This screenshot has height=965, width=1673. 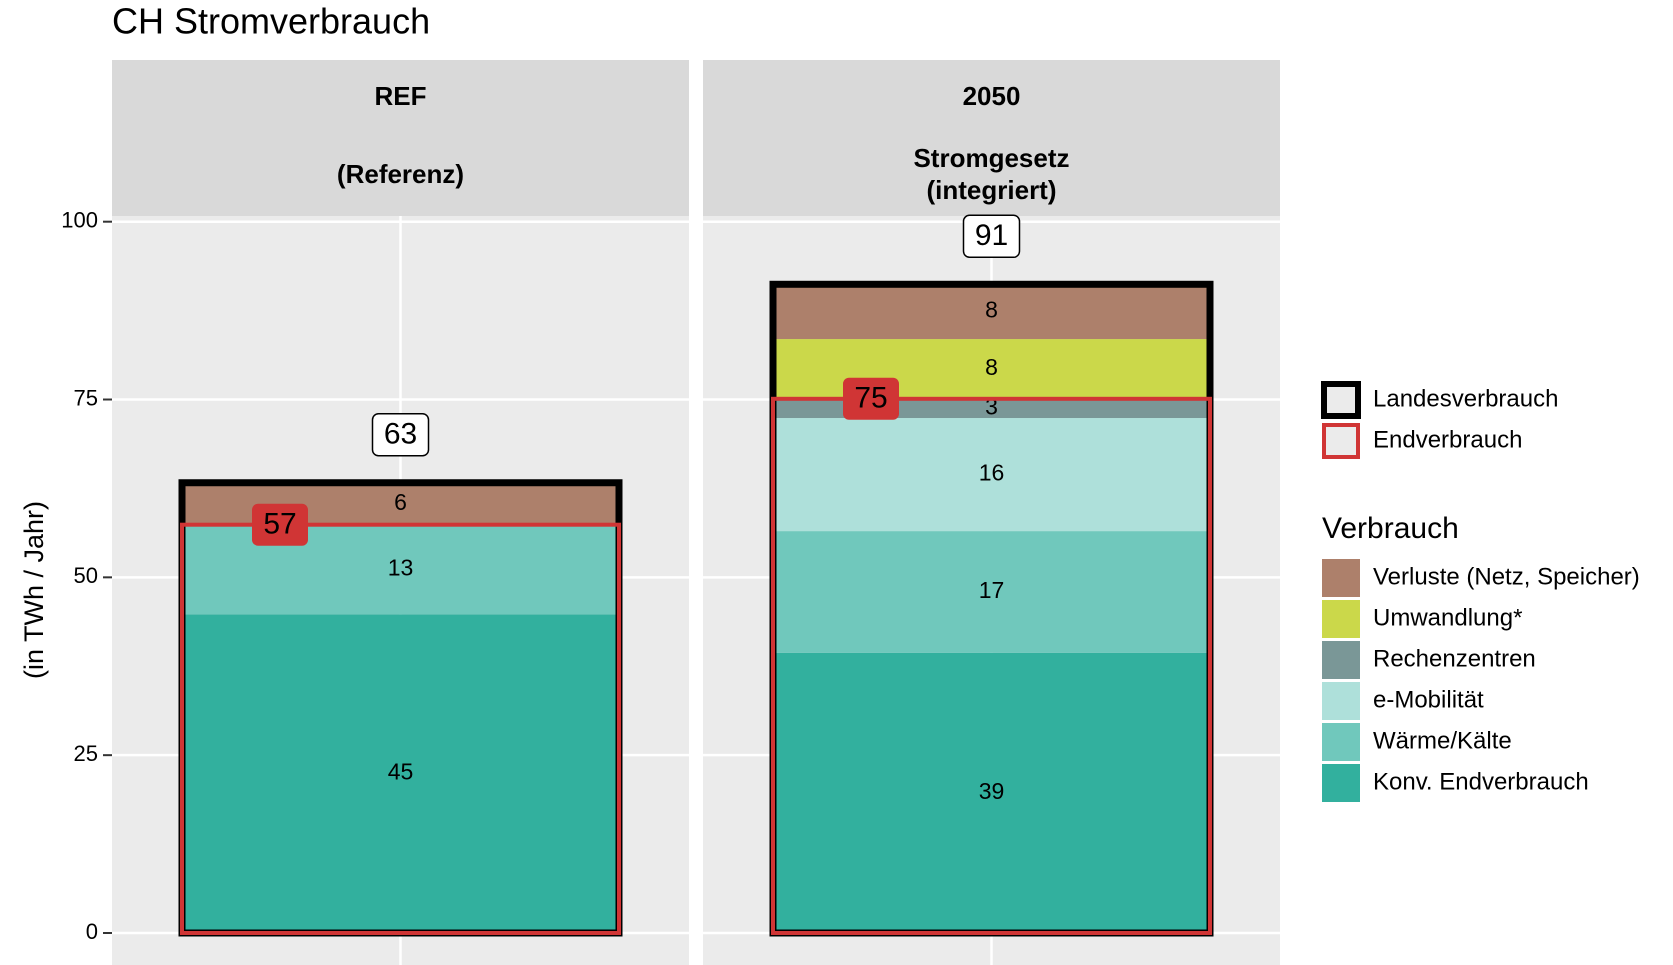 What do you see at coordinates (271, 21) in the screenshot?
I see `chart-title: CH Stromverbrauch` at bounding box center [271, 21].